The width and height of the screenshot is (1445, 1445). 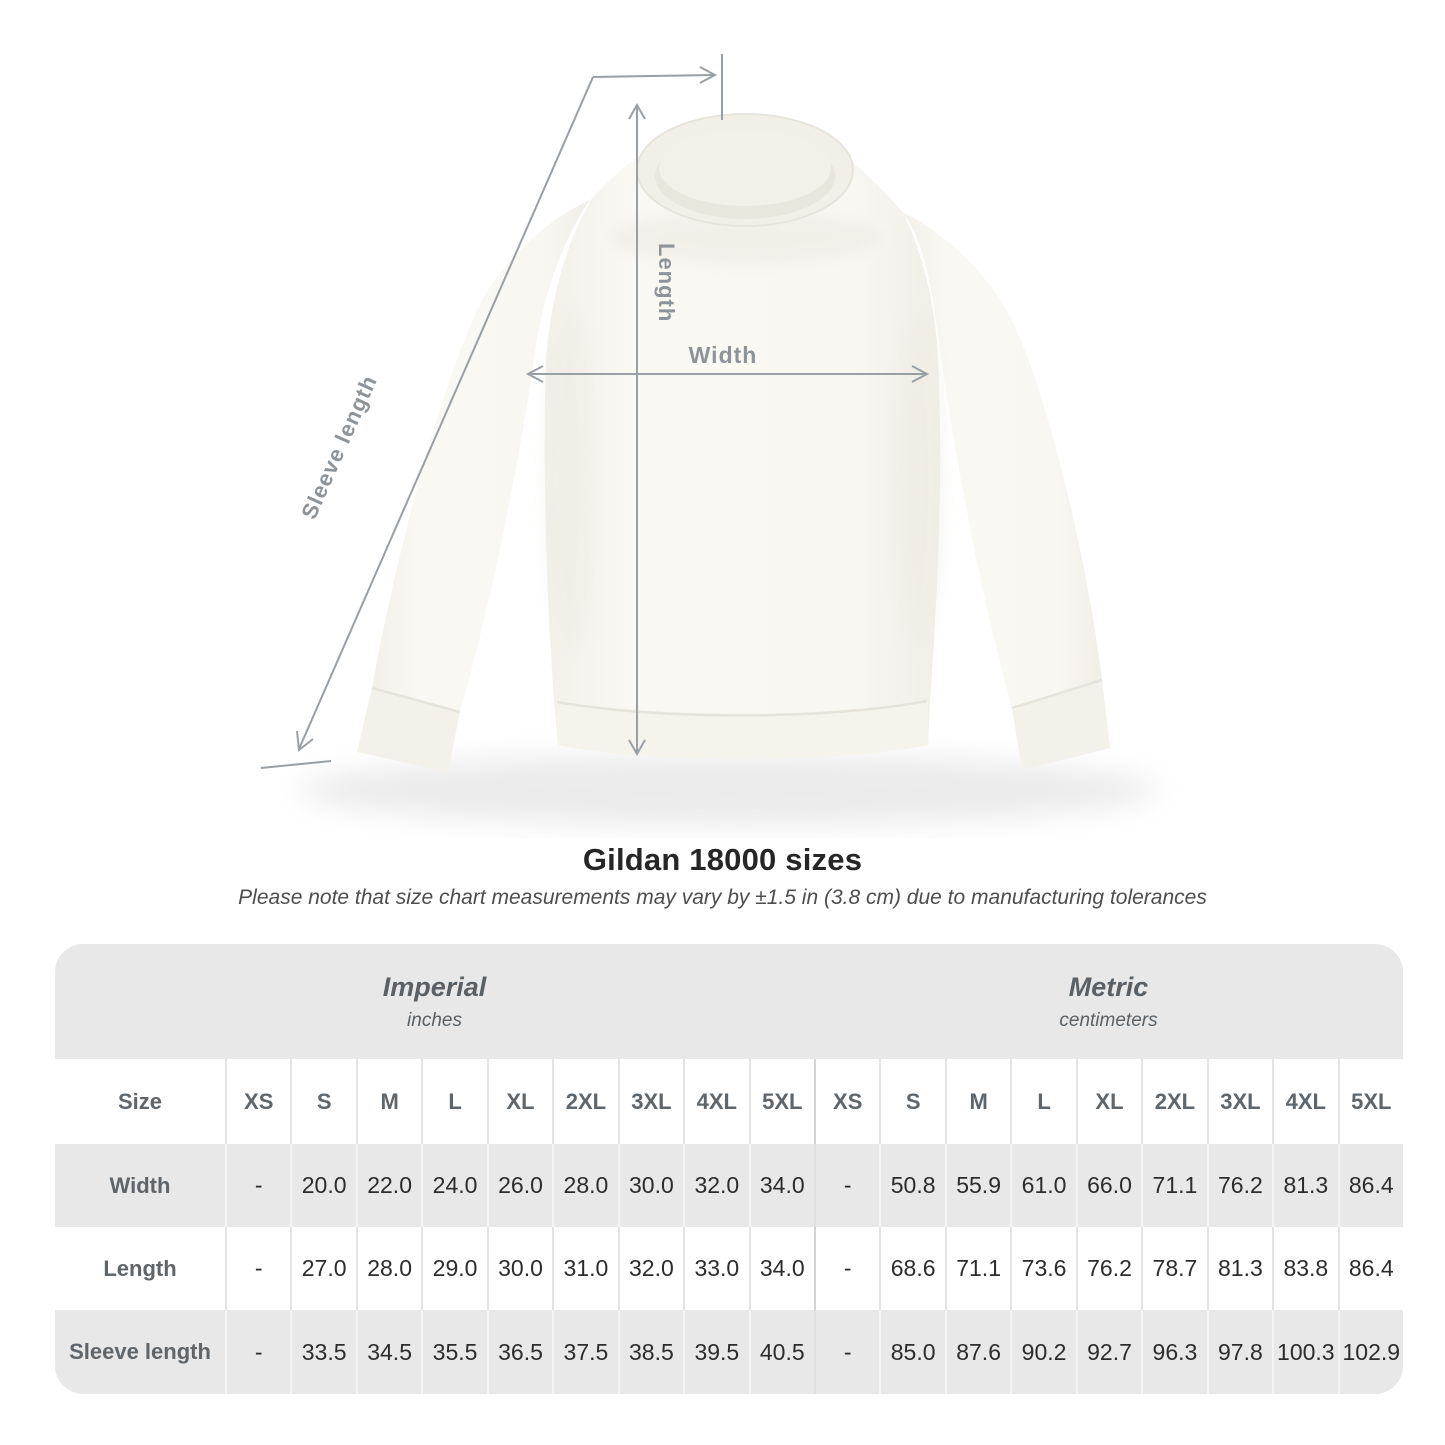 I want to click on value-cell: 35.5, so click(x=453, y=1352).